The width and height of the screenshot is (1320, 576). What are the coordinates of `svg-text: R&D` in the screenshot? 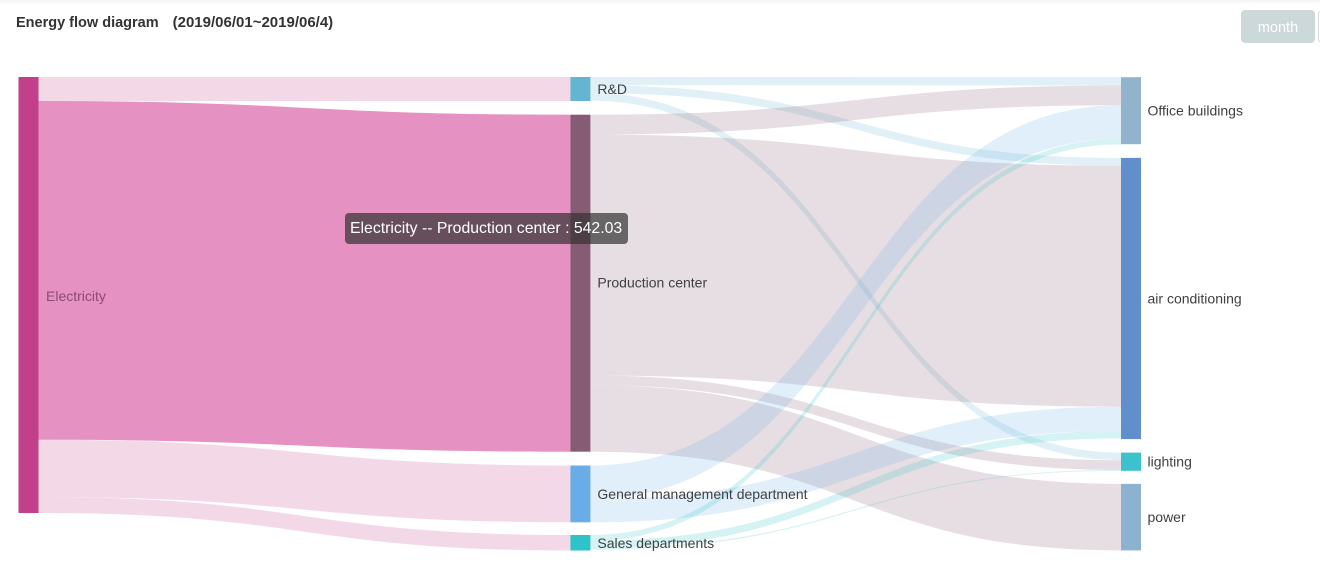 It's located at (612, 89).